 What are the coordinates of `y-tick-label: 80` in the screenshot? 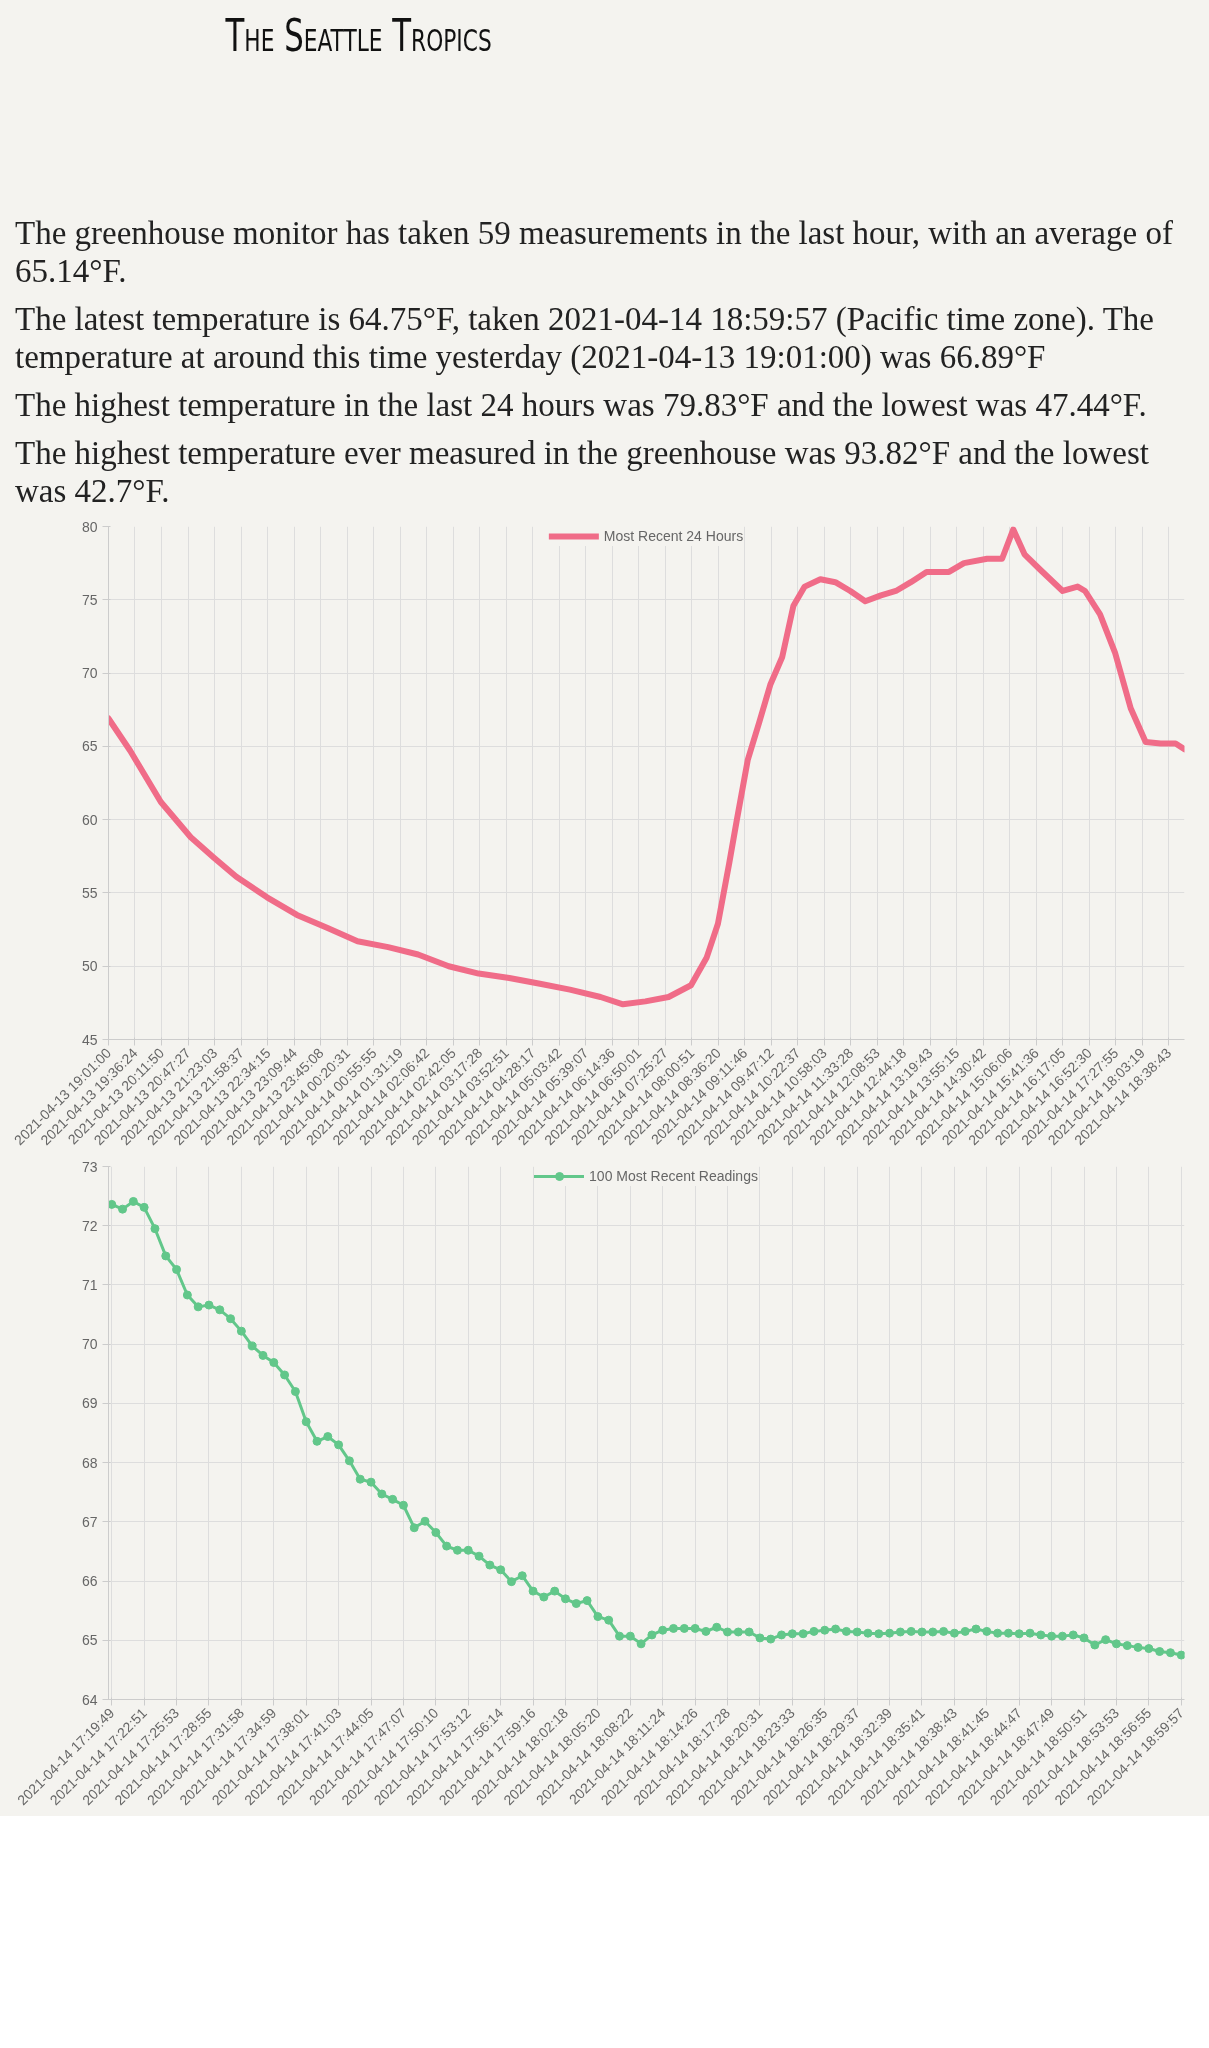 It's located at (89, 526).